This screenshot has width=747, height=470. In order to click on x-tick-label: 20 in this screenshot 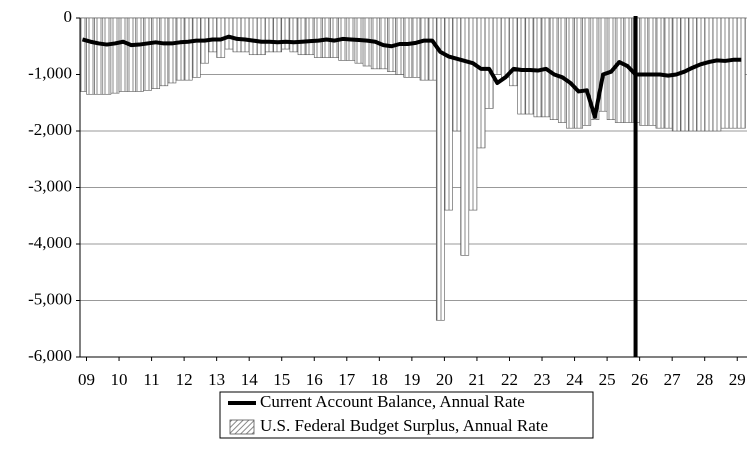, I will do `click(444, 379)`.